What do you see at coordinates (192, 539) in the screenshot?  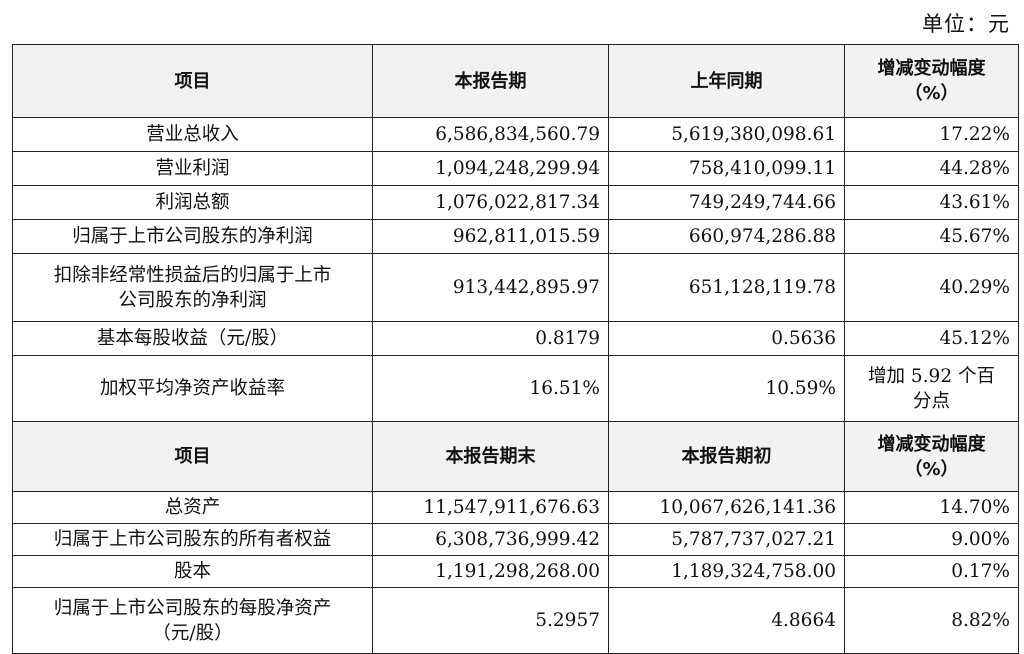 I see `row-item: 归属于上市公司股东的所有者权益` at bounding box center [192, 539].